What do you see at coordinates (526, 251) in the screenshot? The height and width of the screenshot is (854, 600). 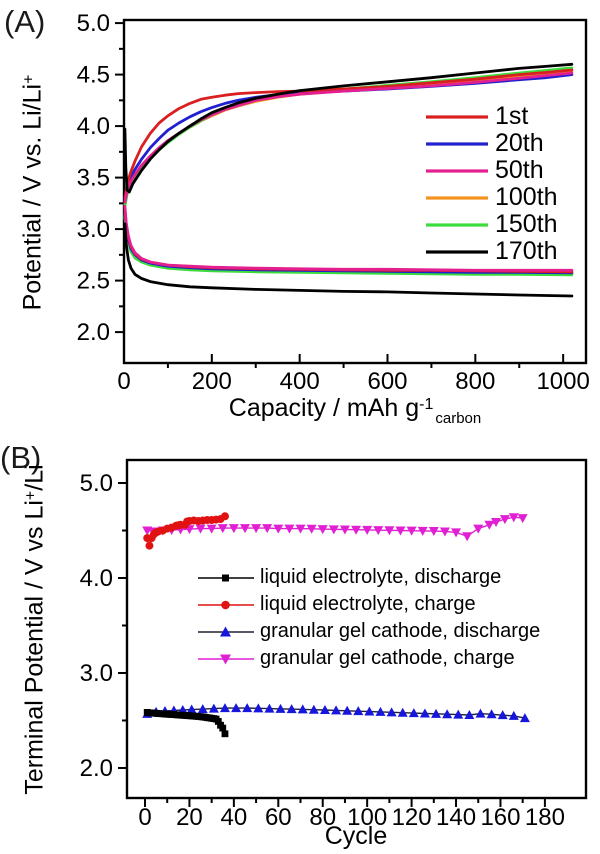 I see `legend-label: 170th` at bounding box center [526, 251].